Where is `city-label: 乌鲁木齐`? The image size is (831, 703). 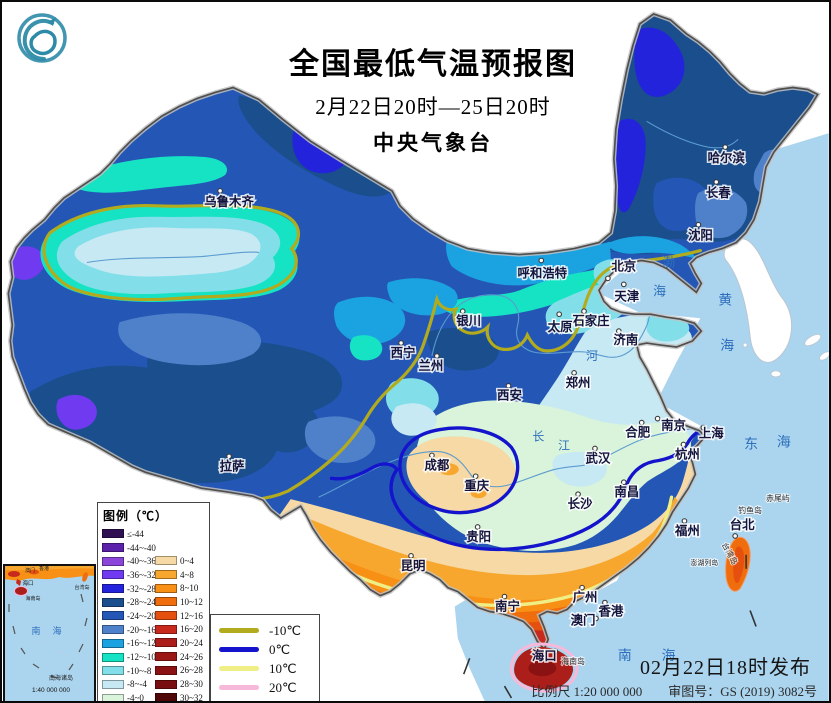
city-label: 乌鲁木齐 is located at coordinates (229, 201).